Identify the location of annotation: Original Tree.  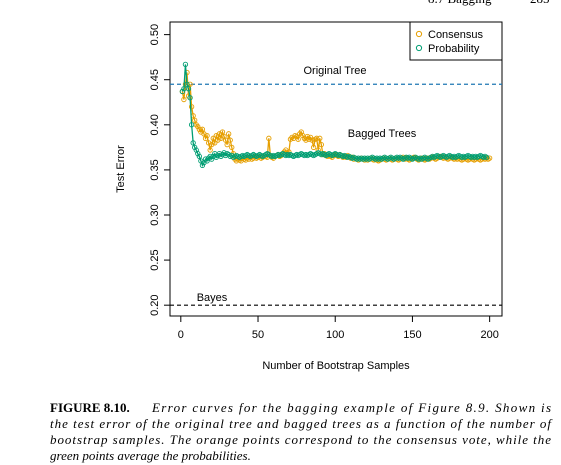
(335, 71).